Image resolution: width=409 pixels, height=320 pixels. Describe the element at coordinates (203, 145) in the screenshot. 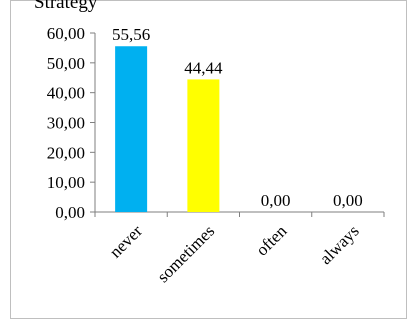

I see `bar-sometimes` at that location.